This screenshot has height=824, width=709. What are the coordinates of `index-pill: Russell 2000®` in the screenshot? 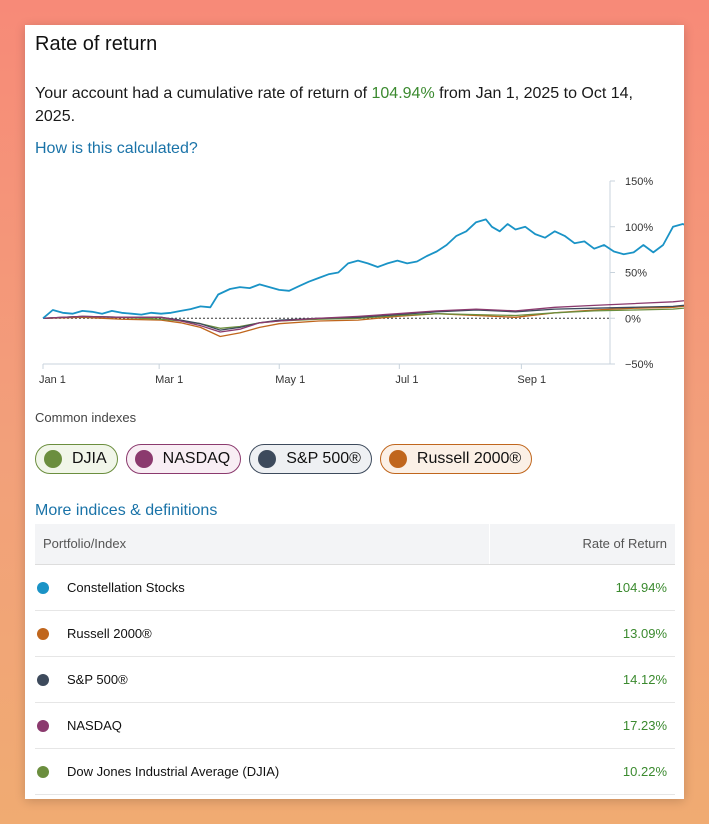 It's located at (456, 459).